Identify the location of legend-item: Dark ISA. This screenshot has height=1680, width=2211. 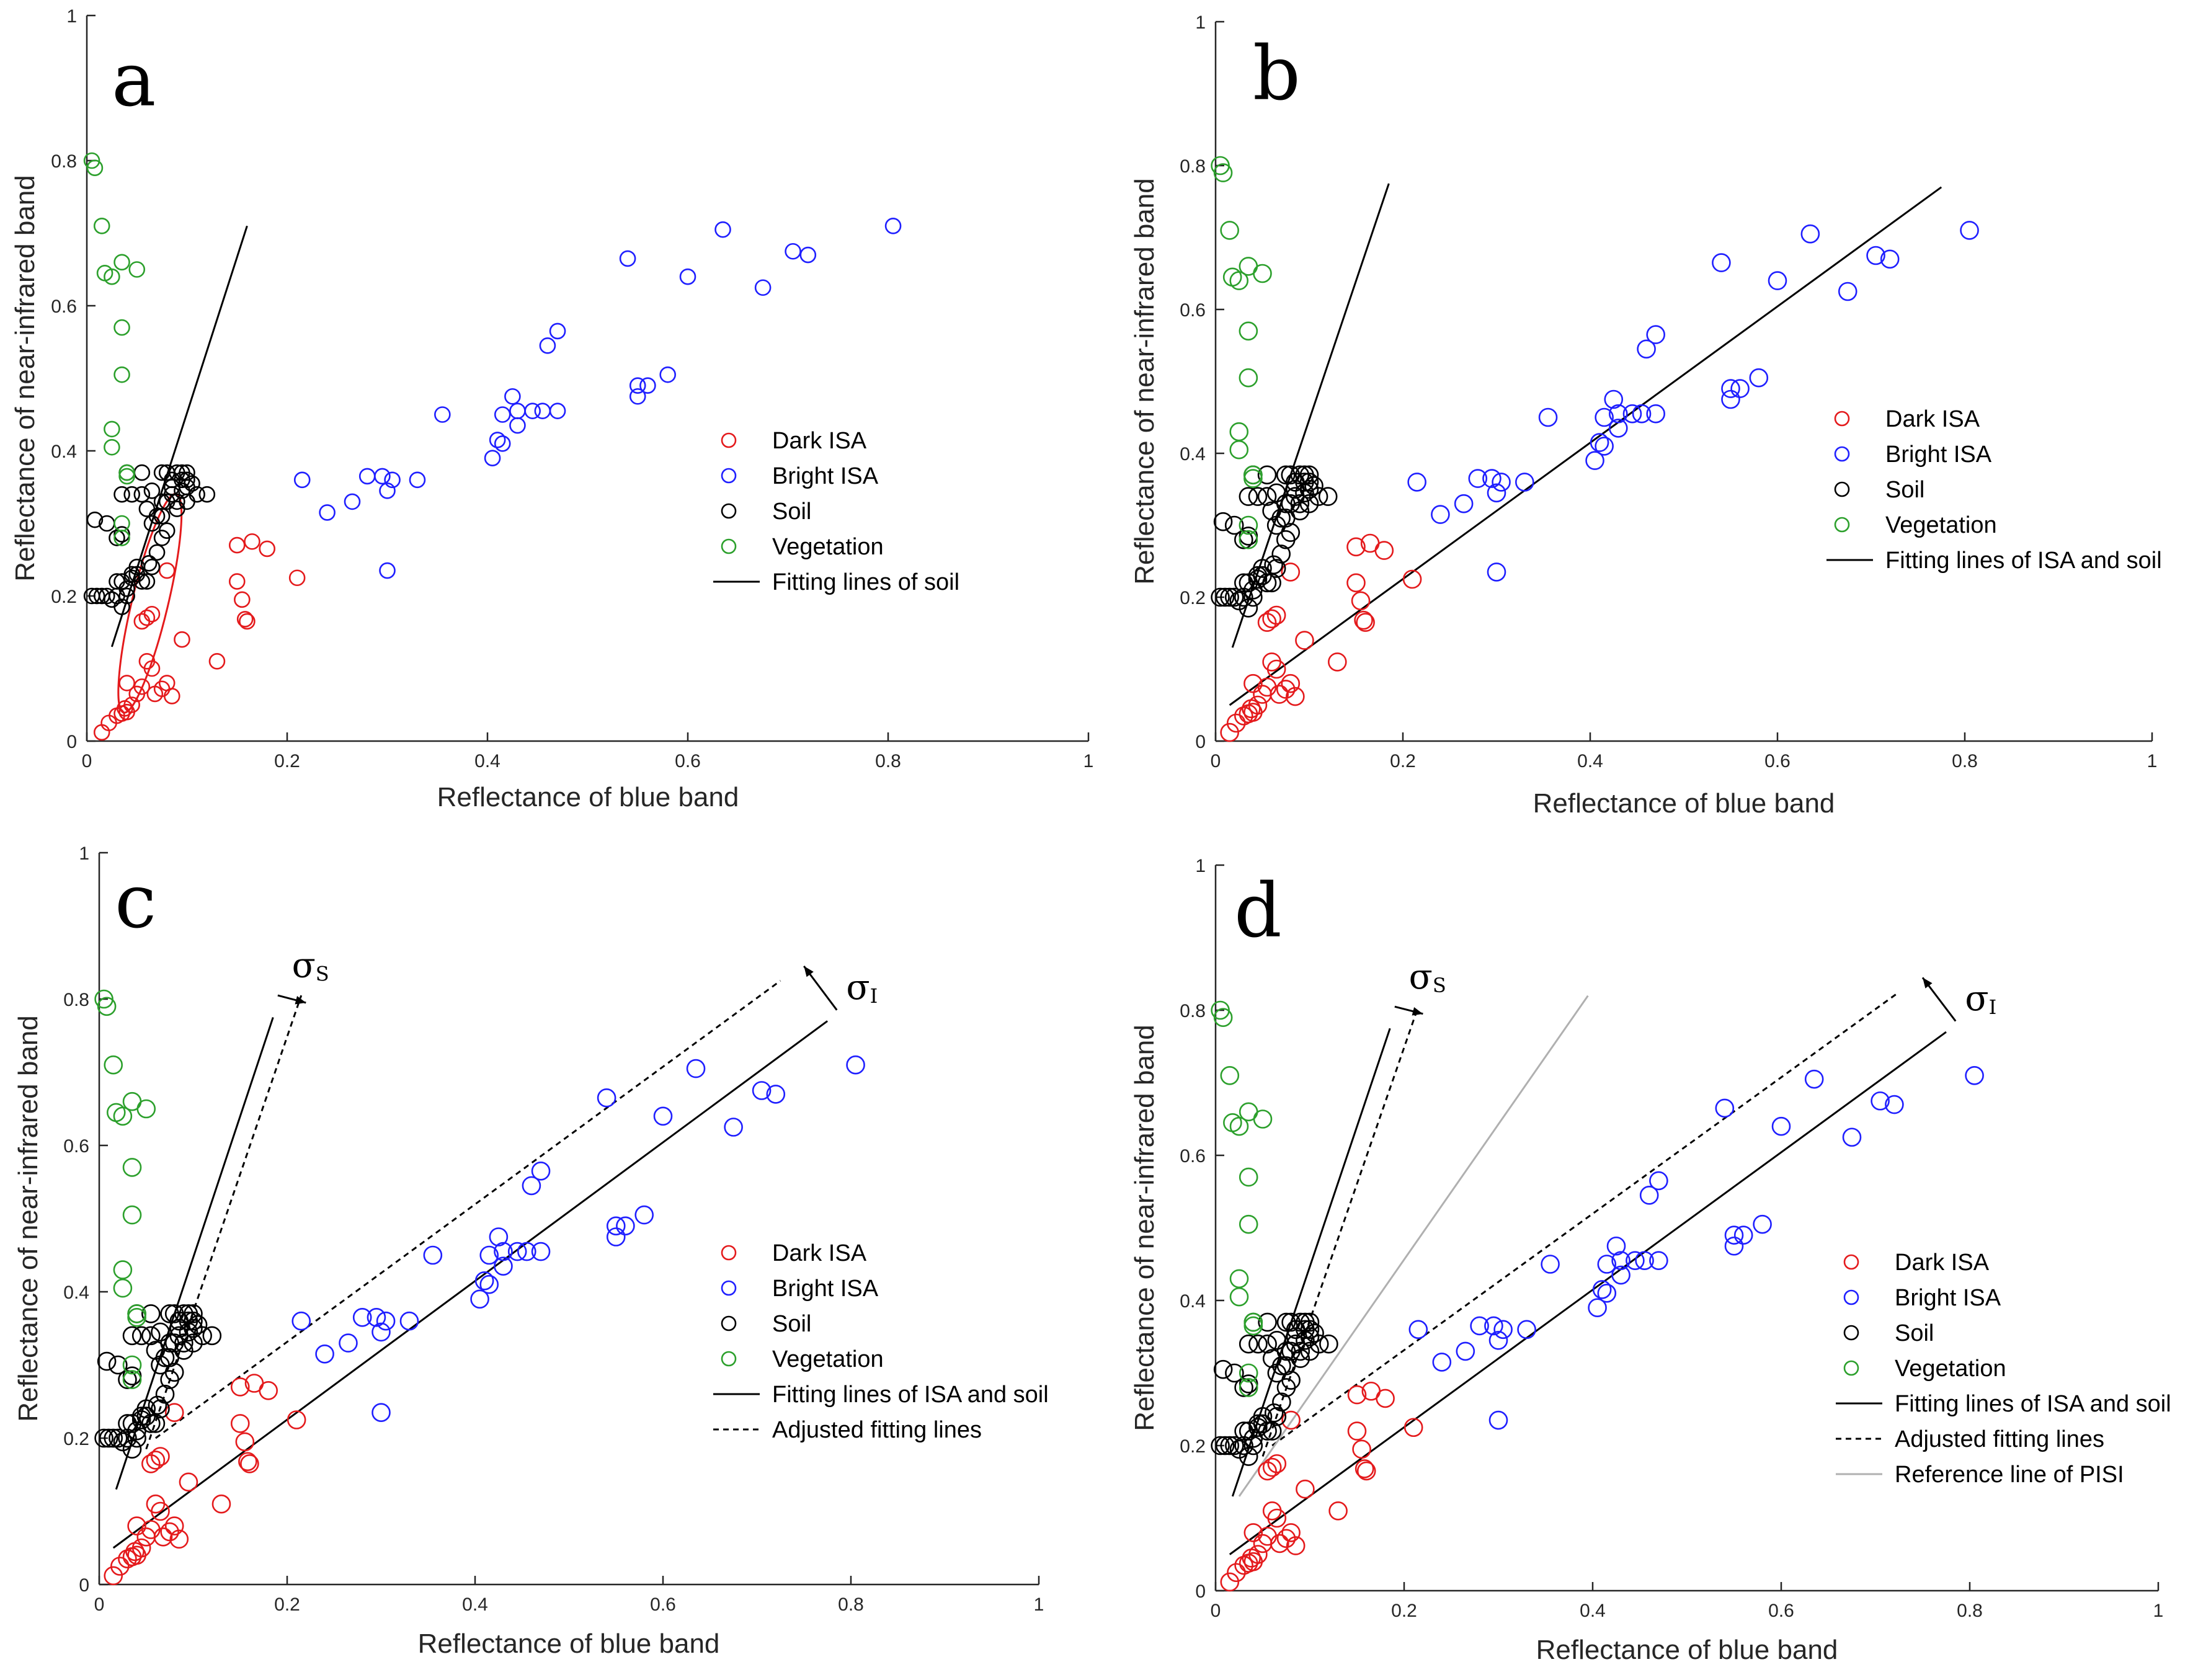
(1907, 419).